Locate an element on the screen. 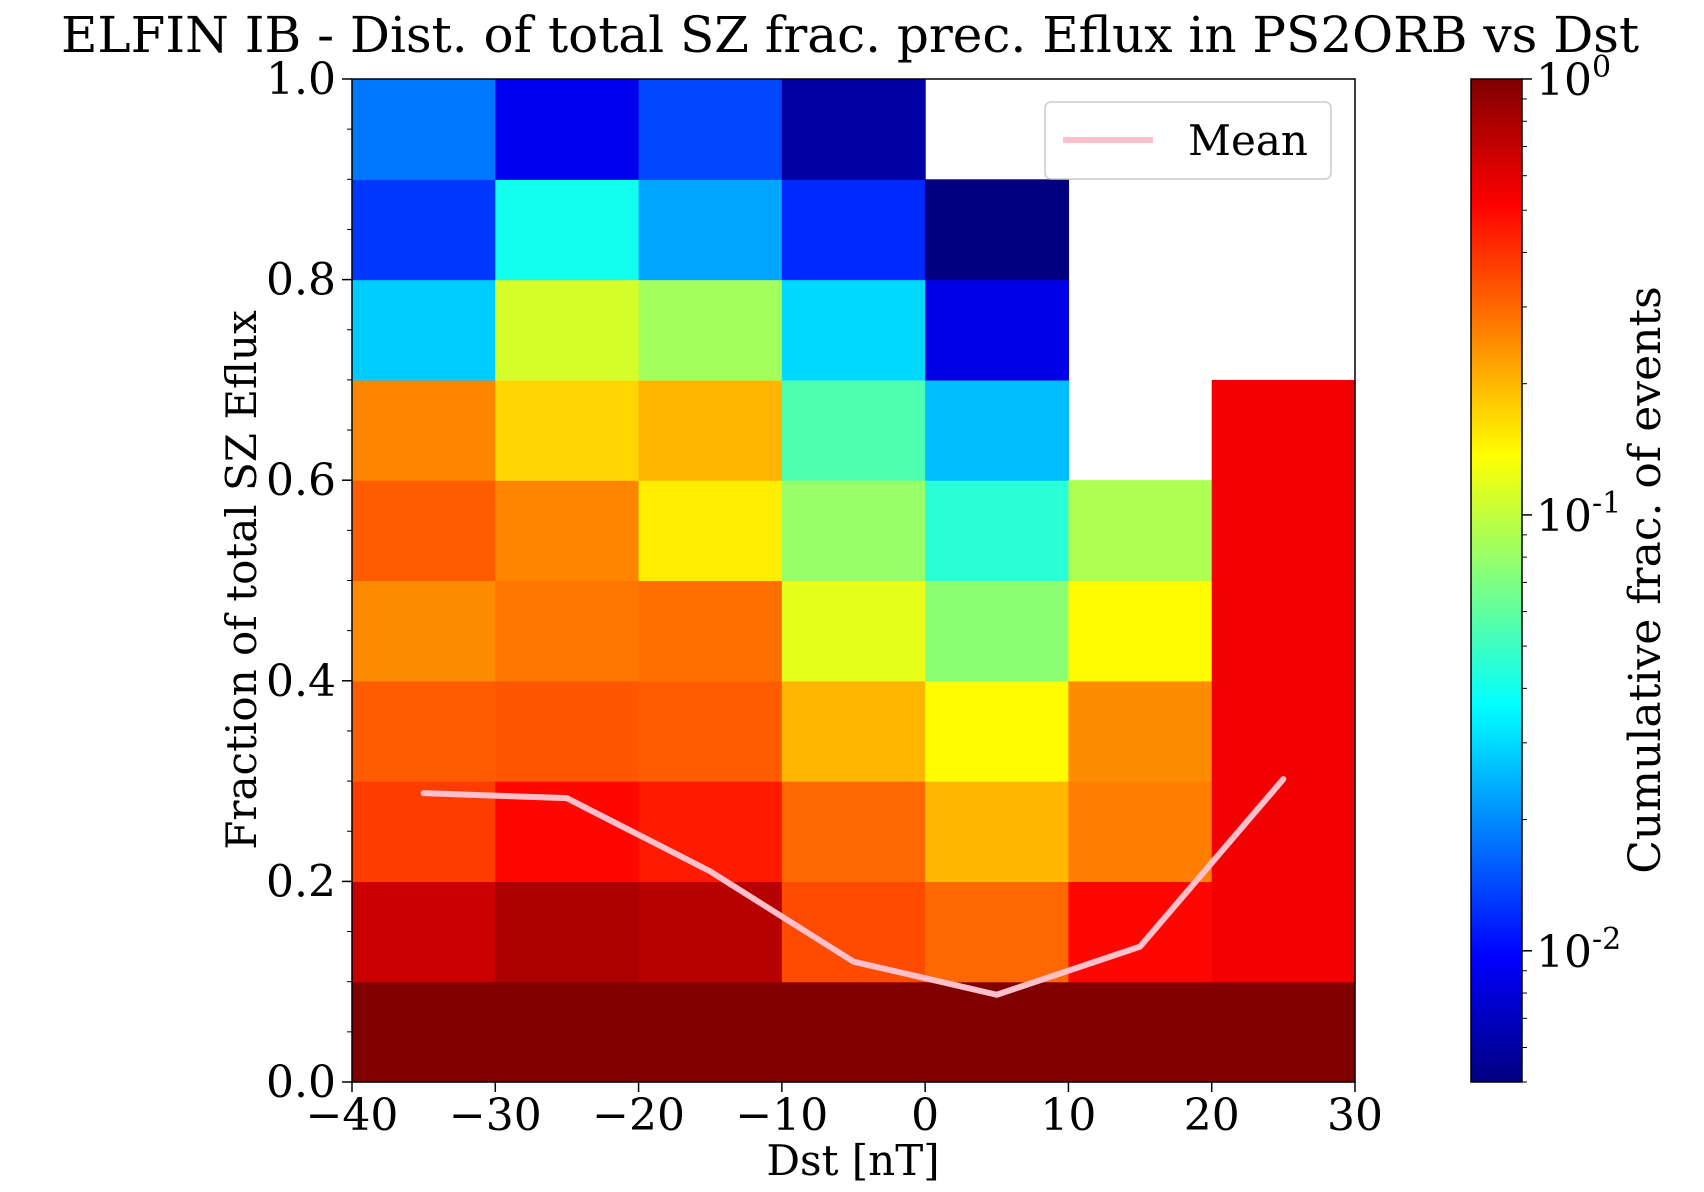  colorbar: 10⁰ 10⁻¹ 10⁻² Cumulative frac. of events is located at coordinates (1570, 566).